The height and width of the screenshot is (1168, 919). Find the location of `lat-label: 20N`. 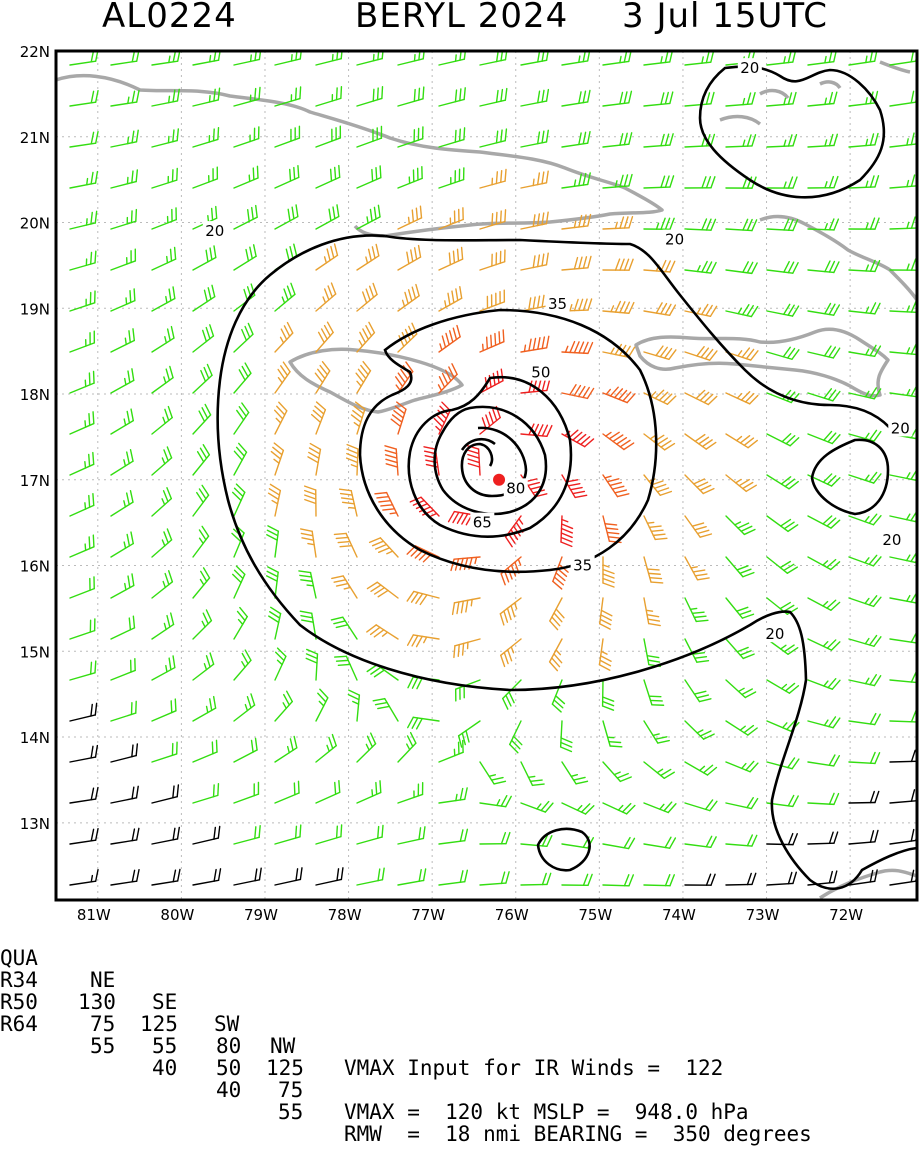

lat-label: 20N is located at coordinates (35, 224).